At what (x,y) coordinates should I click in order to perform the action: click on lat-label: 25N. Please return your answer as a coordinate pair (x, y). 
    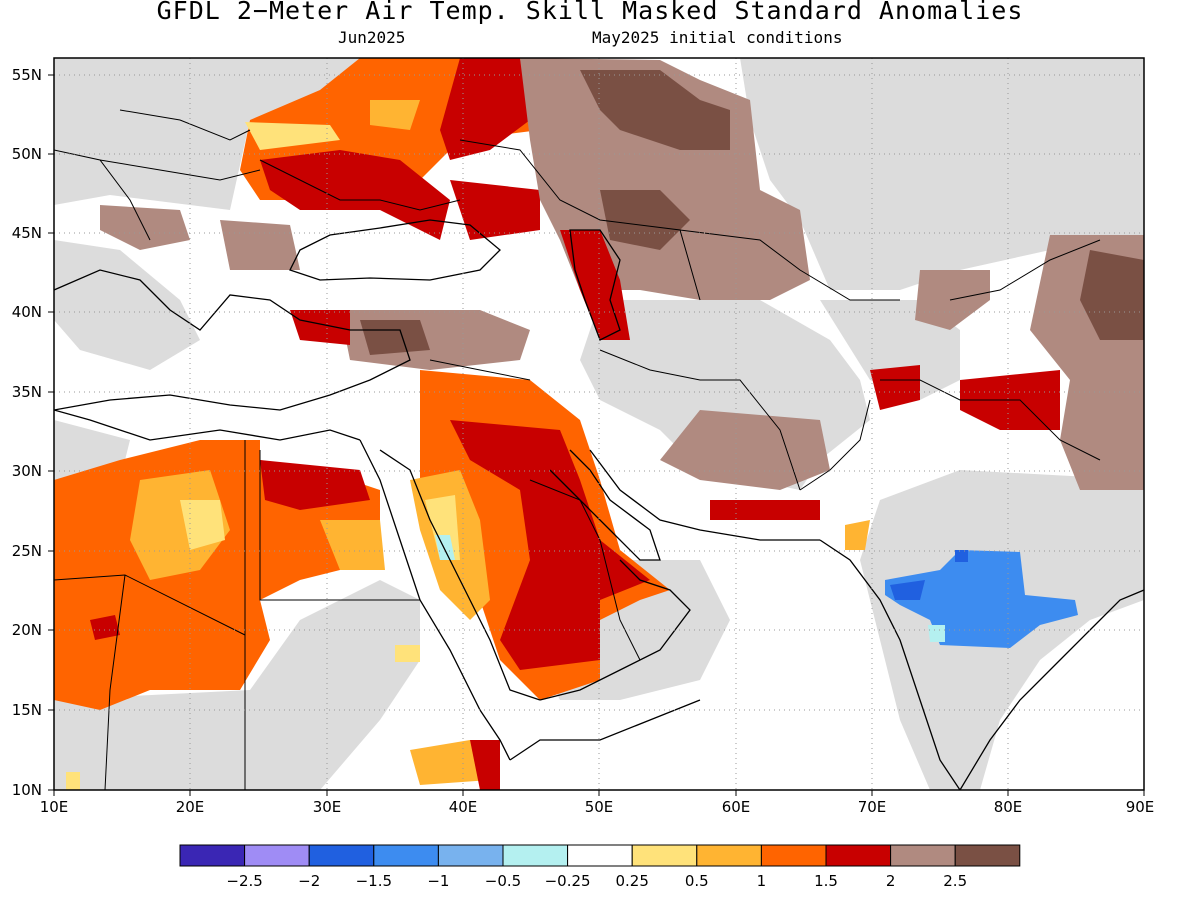
    Looking at the image, I should click on (27, 551).